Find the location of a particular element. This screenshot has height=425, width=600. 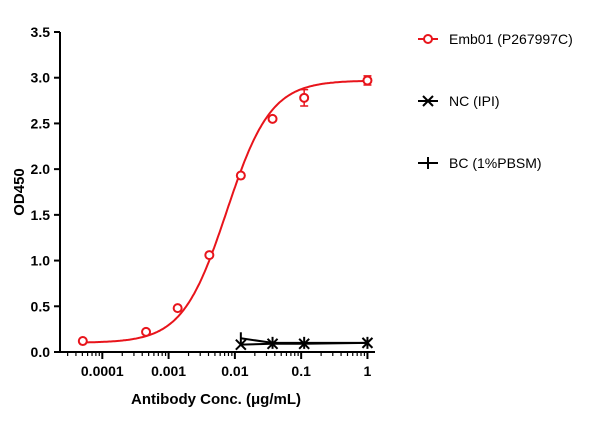

y-tick-label: 0.5 is located at coordinates (41, 306).